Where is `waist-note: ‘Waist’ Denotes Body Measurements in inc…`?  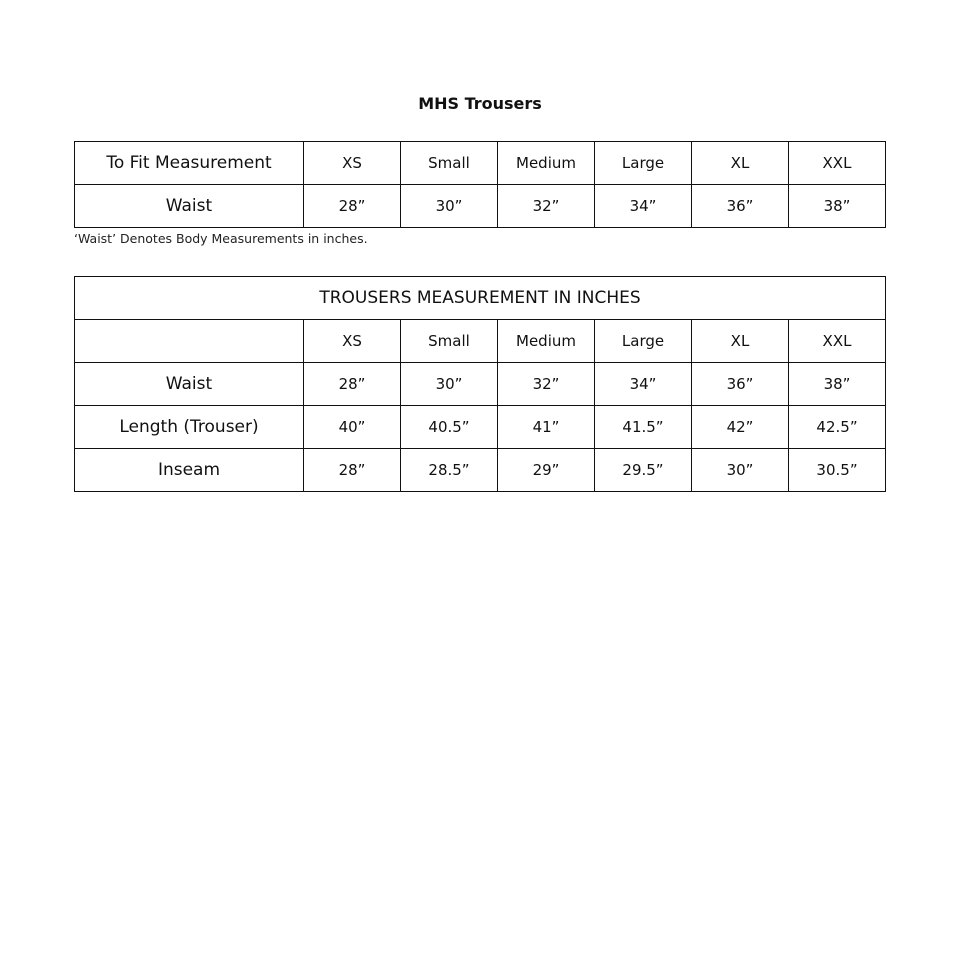 waist-note: ‘Waist’ Denotes Body Measurements in inc… is located at coordinates (221, 238).